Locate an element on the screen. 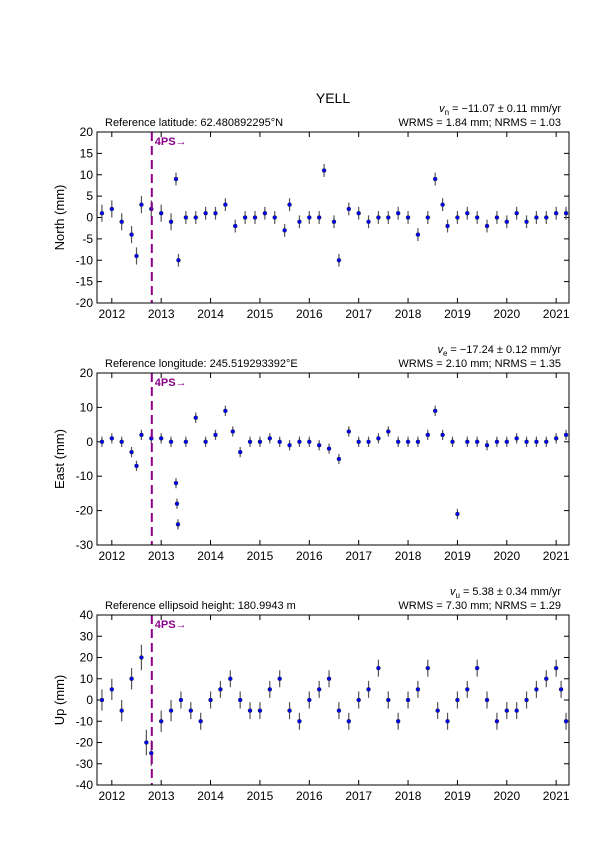 The width and height of the screenshot is (595, 847). y-tick-label: 5 is located at coordinates (89, 196).